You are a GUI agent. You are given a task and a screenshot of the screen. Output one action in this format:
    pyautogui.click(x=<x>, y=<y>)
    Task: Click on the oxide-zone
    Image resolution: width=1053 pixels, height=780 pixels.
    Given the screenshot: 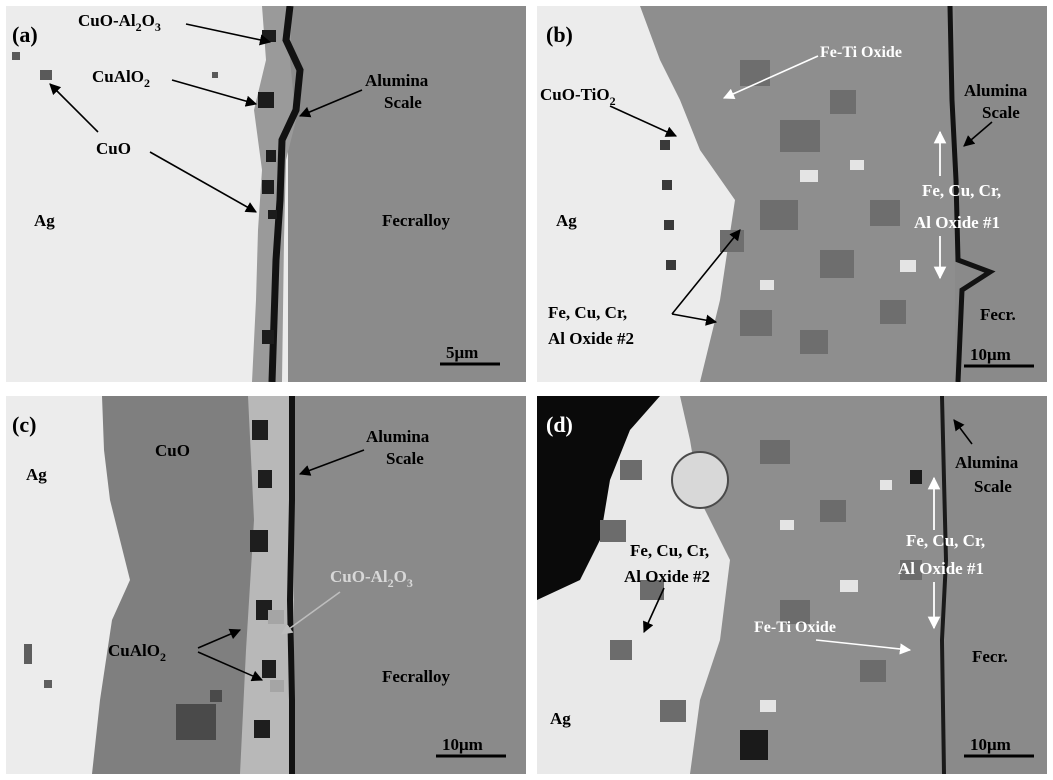 What is the action you would take?
    pyautogui.click(x=797, y=194)
    